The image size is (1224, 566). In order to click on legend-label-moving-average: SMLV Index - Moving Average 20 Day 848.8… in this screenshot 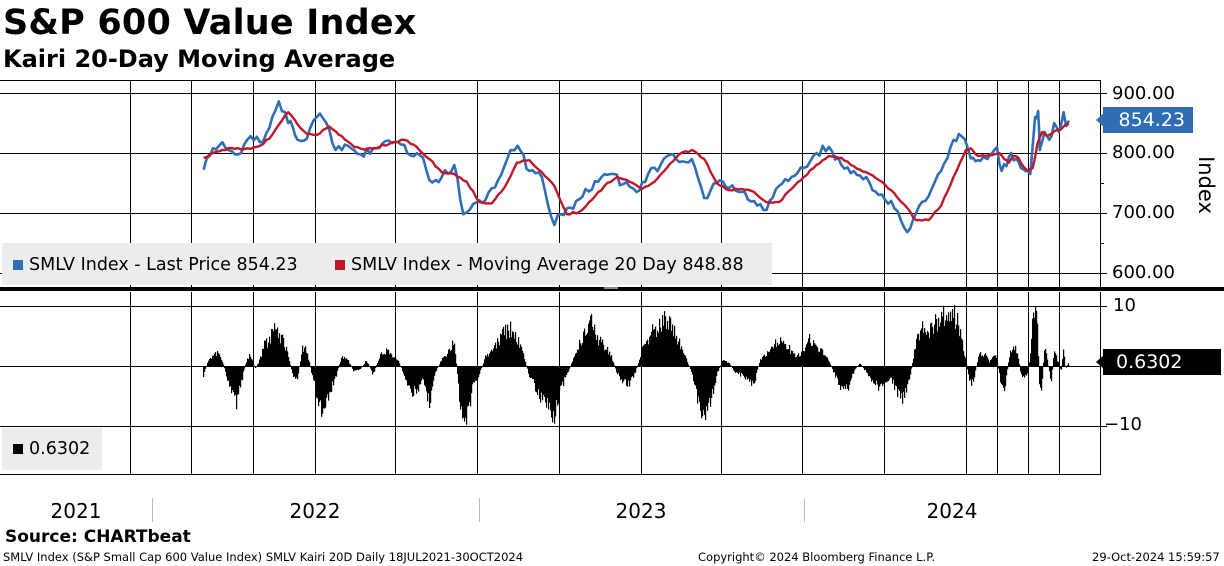, I will do `click(547, 265)`.